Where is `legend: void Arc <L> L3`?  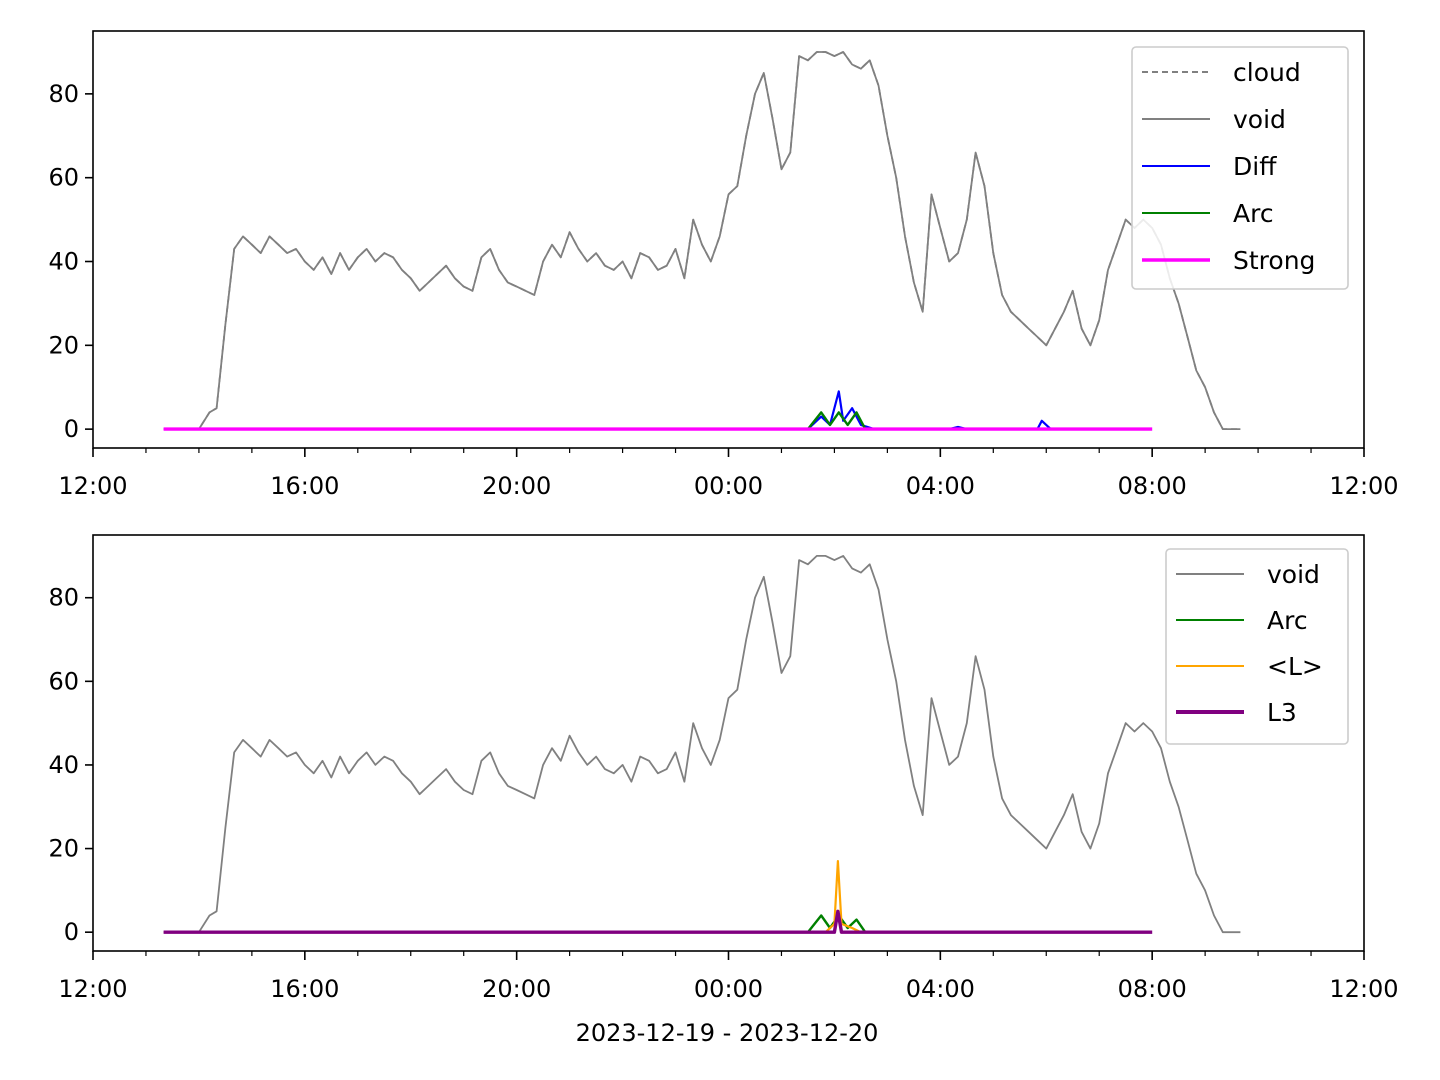 legend: void Arc <L> L3 is located at coordinates (1257, 646).